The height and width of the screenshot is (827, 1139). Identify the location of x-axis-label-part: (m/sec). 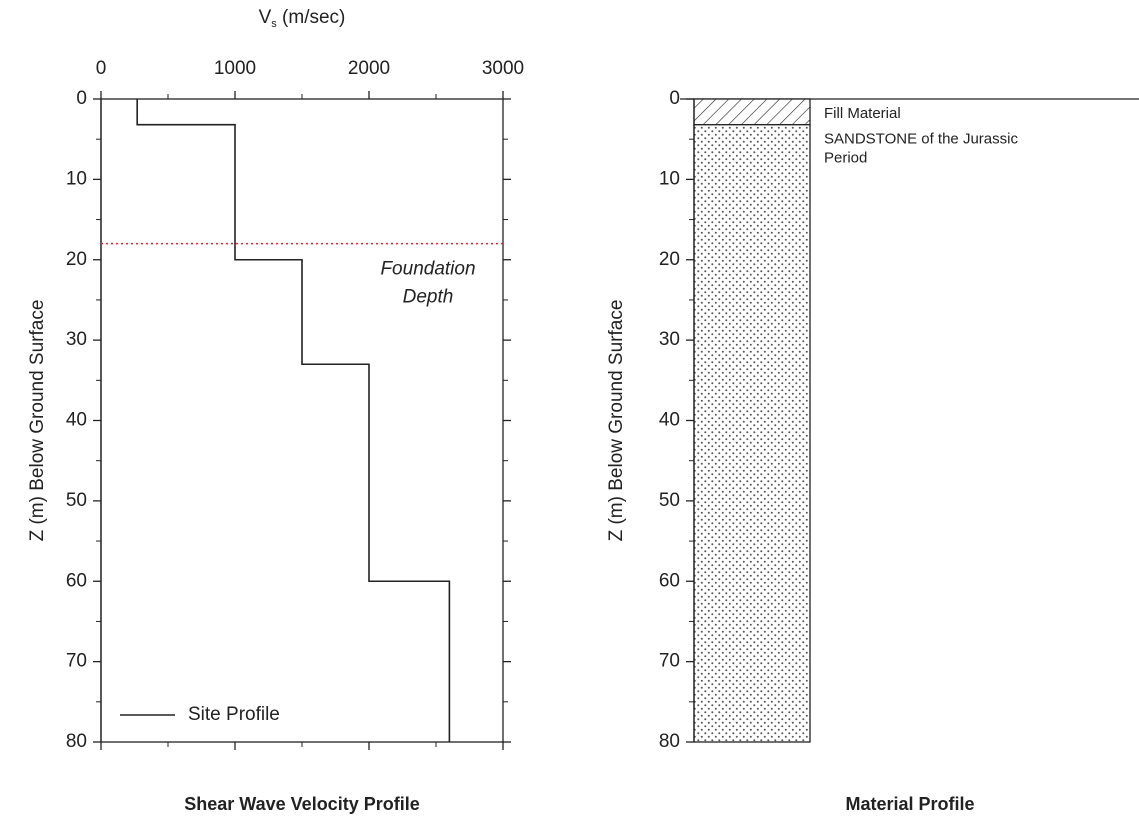
(311, 17).